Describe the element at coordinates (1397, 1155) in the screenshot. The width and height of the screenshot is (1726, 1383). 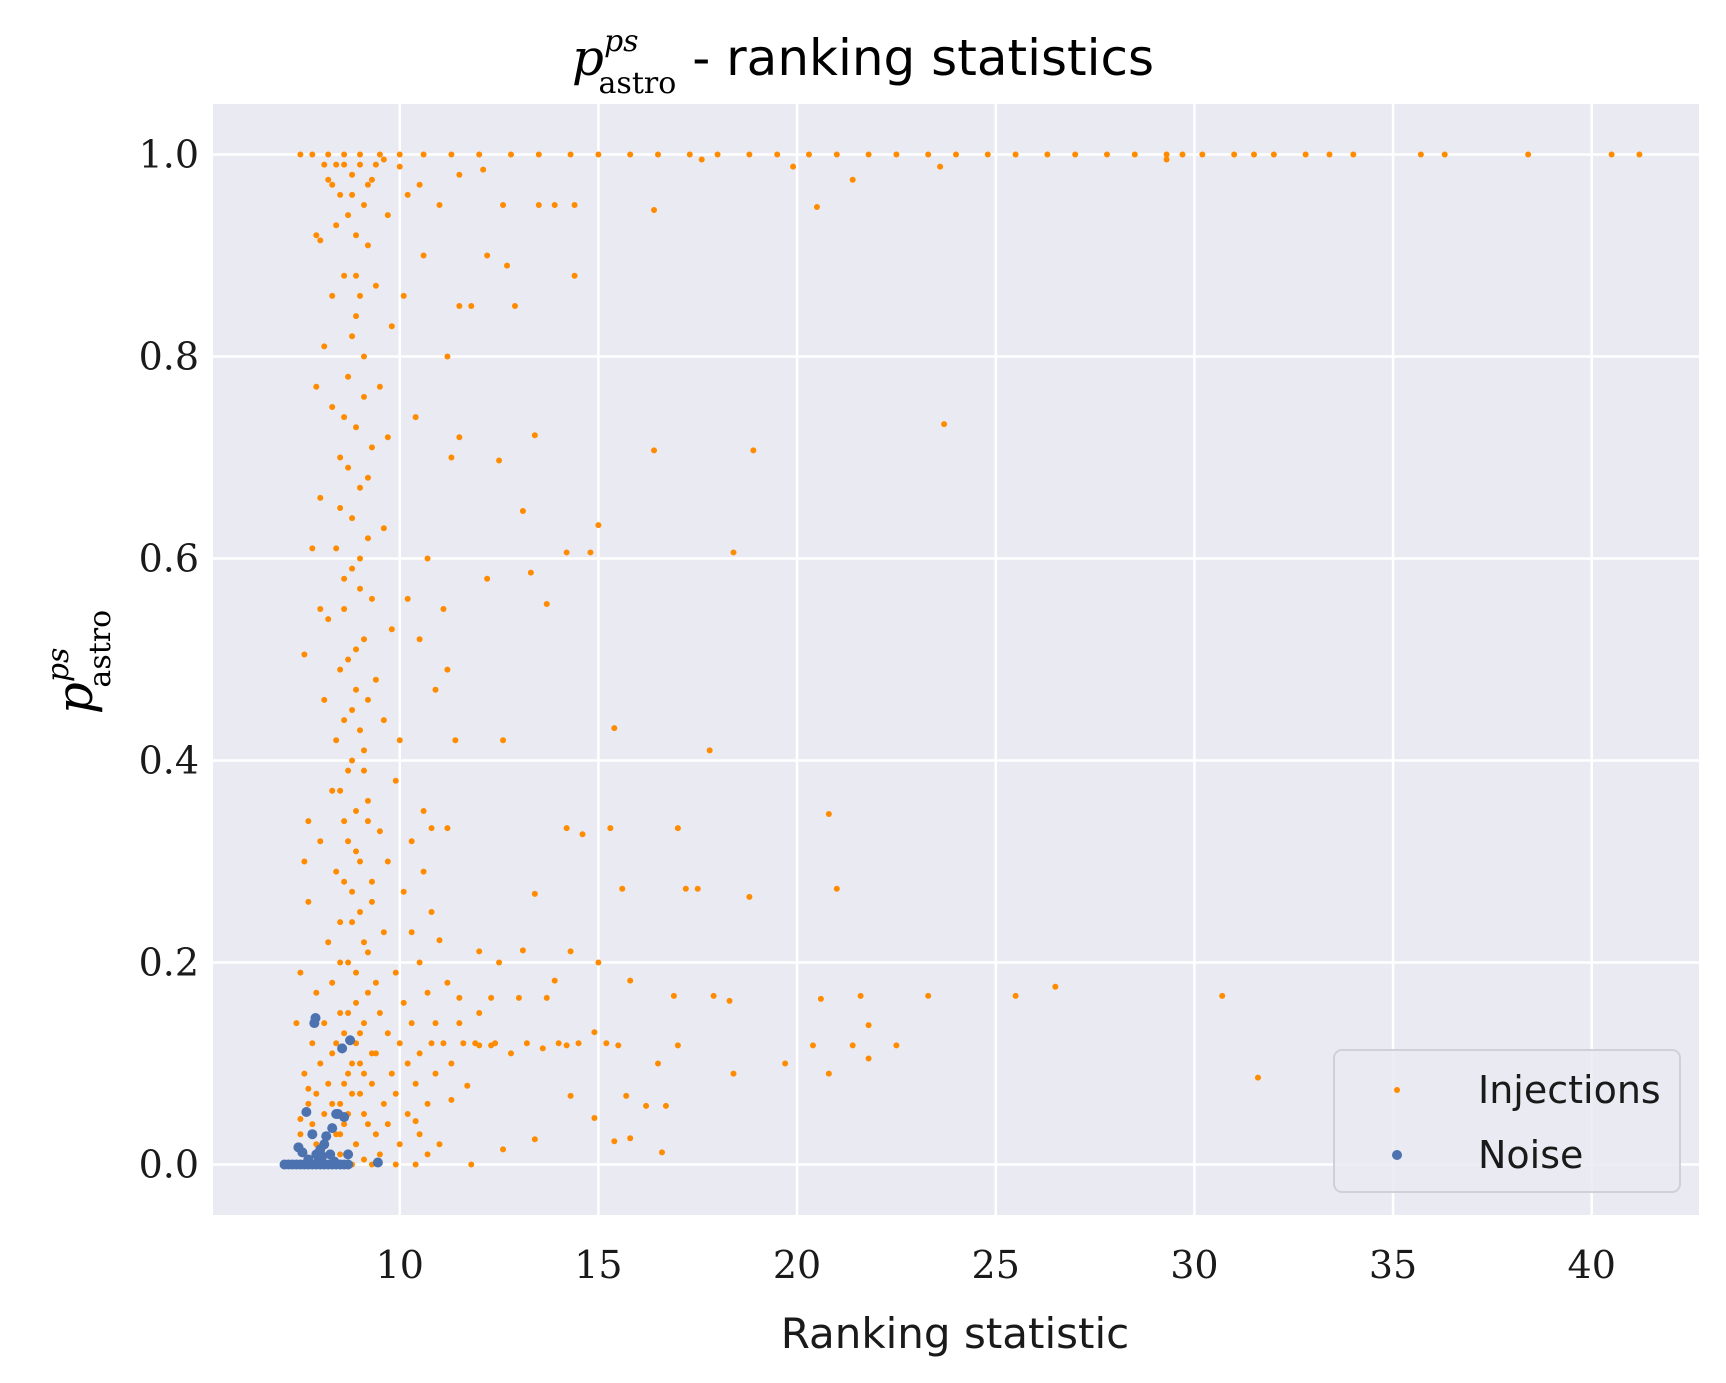
I see `legend-marker-noise` at that location.